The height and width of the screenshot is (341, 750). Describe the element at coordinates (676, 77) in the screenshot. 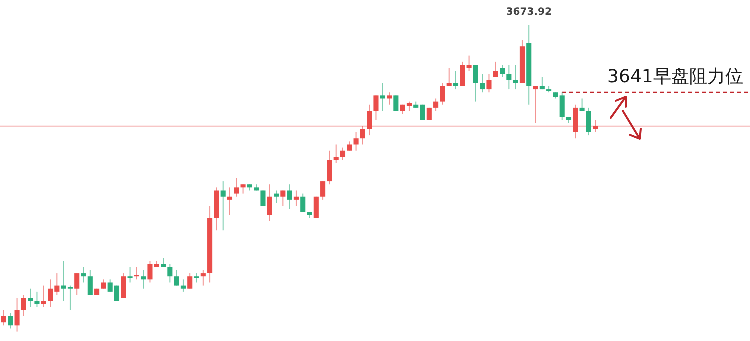

I see `ref-line-label: 3641早盘阻力位` at that location.